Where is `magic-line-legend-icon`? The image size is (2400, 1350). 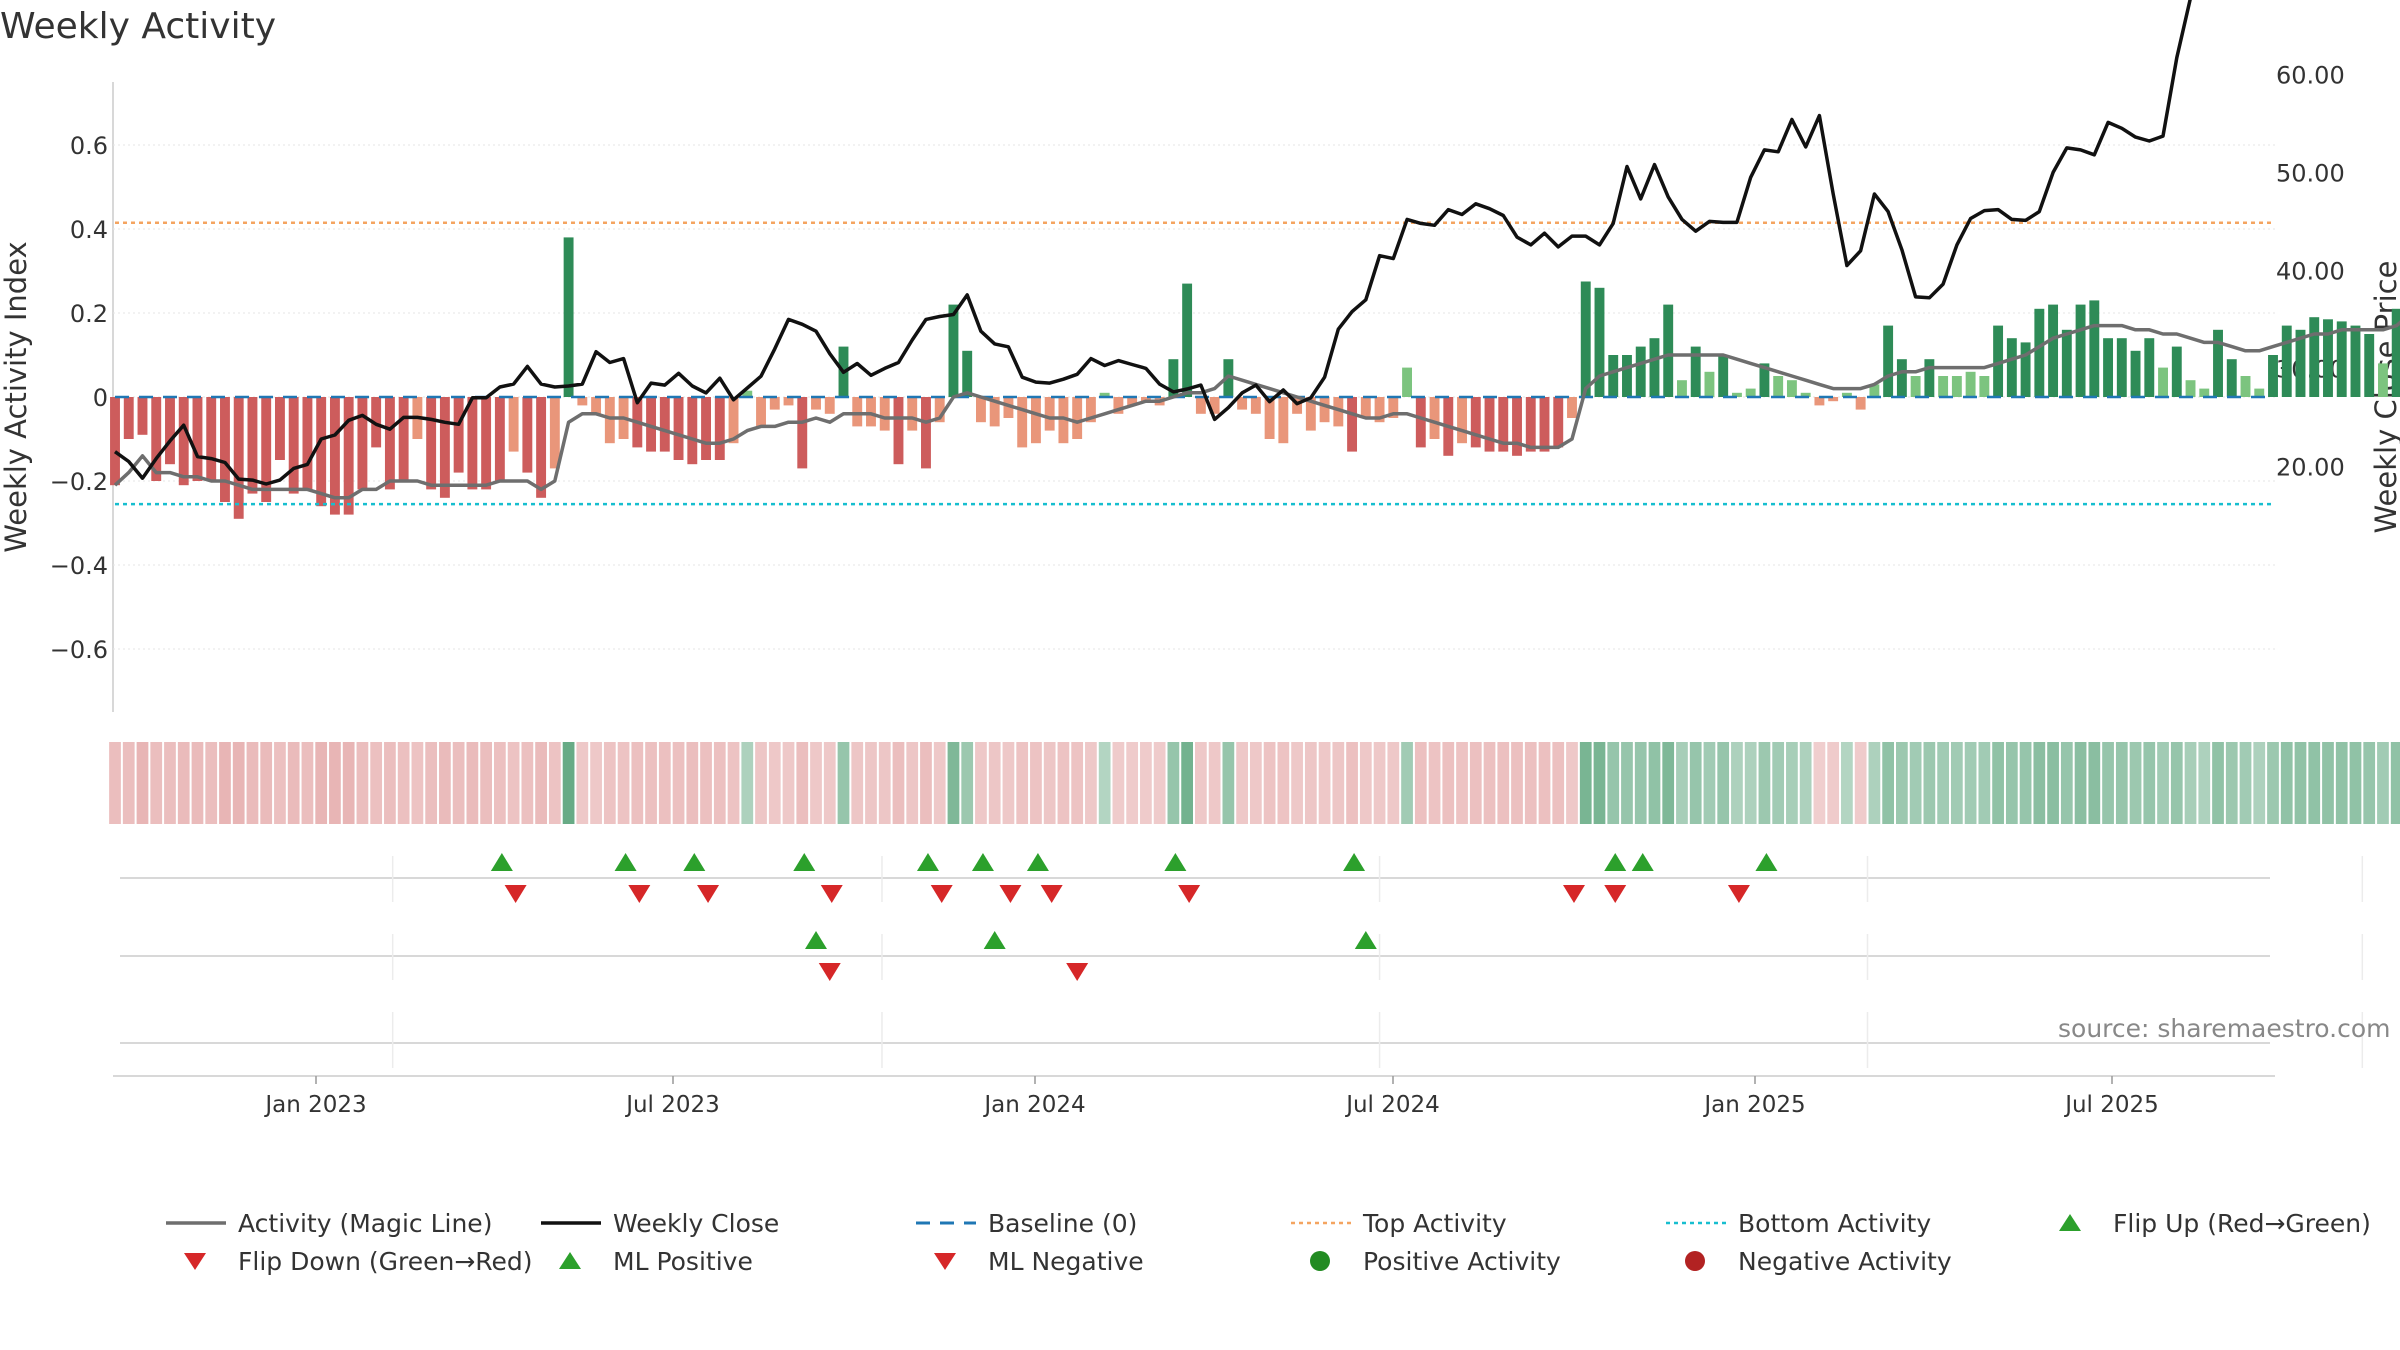
magic-line-legend-icon is located at coordinates (196, 1223).